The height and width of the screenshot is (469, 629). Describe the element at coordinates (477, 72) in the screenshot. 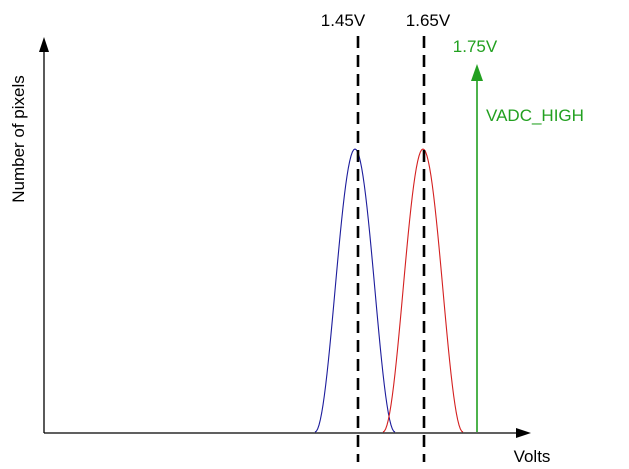

I see `threshold-arrowhead` at that location.